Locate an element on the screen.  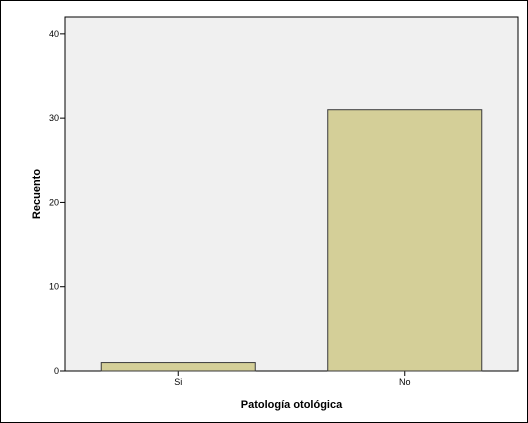
y-tick-label: 10 is located at coordinates (54, 287).